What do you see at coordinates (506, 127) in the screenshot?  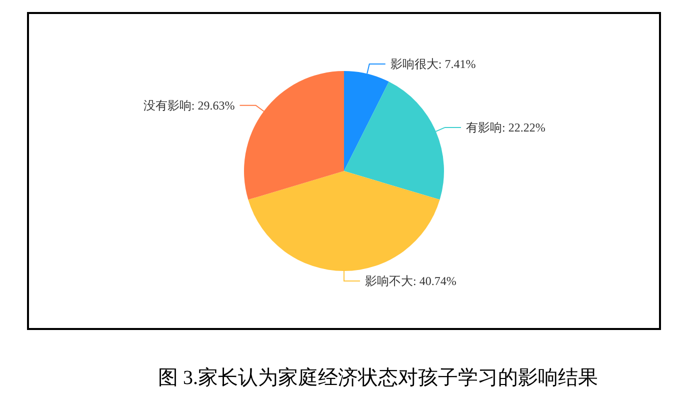 I see `slice-label: 有影响: 22.22%` at bounding box center [506, 127].